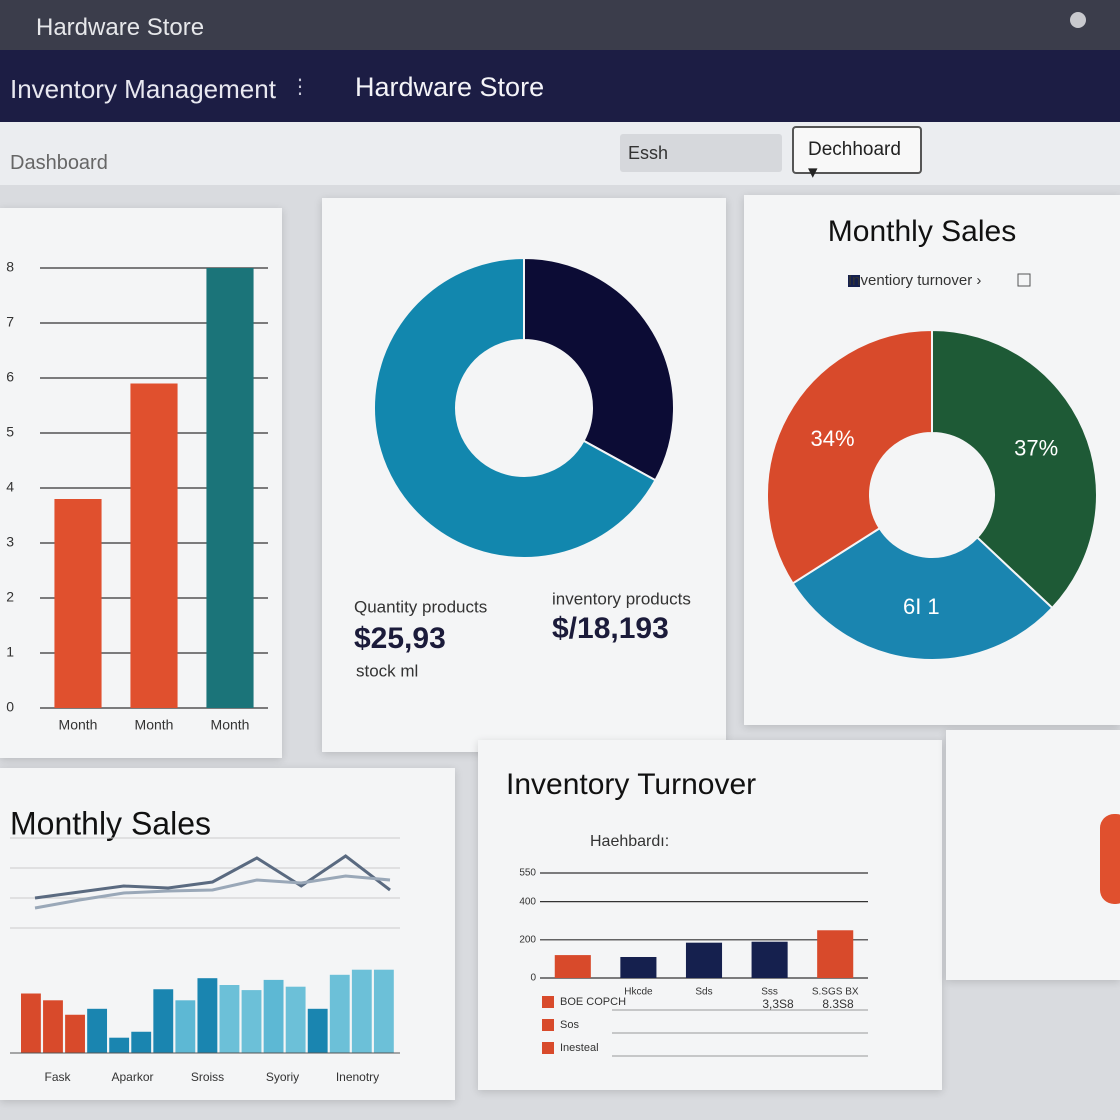 The height and width of the screenshot is (1120, 1120). Describe the element at coordinates (579, 1048) in the screenshot. I see `legend-label: Inesteal` at that location.